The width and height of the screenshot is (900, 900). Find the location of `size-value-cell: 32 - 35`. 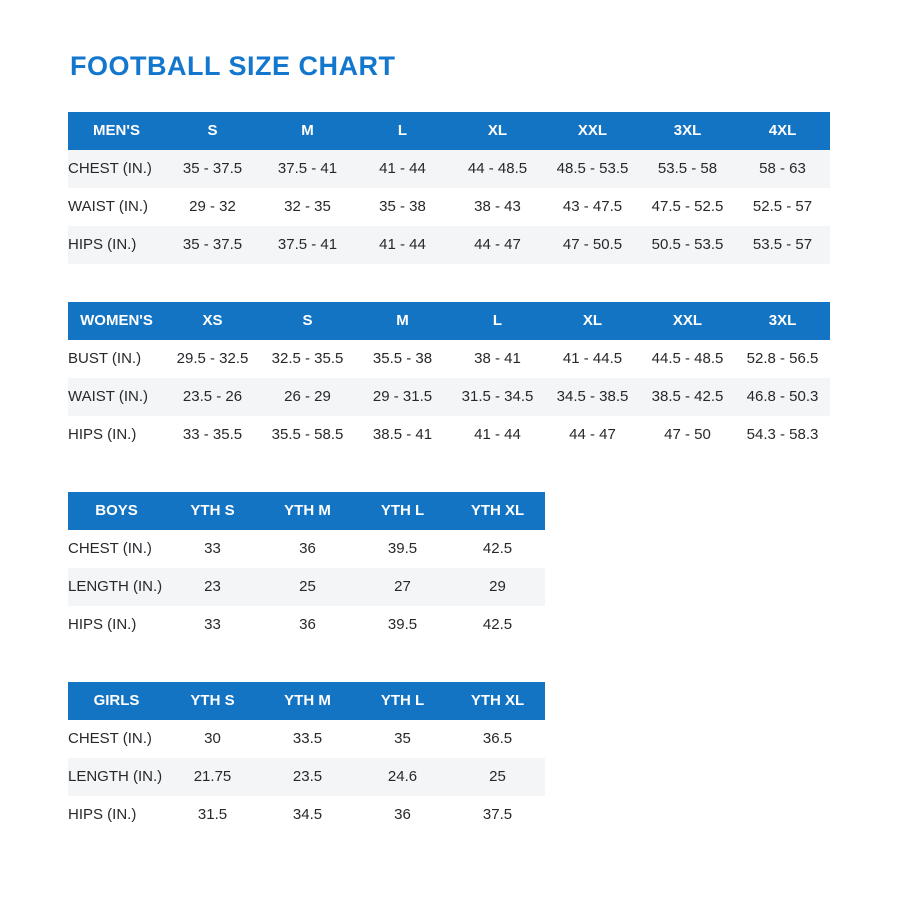

size-value-cell: 32 - 35 is located at coordinates (307, 206).